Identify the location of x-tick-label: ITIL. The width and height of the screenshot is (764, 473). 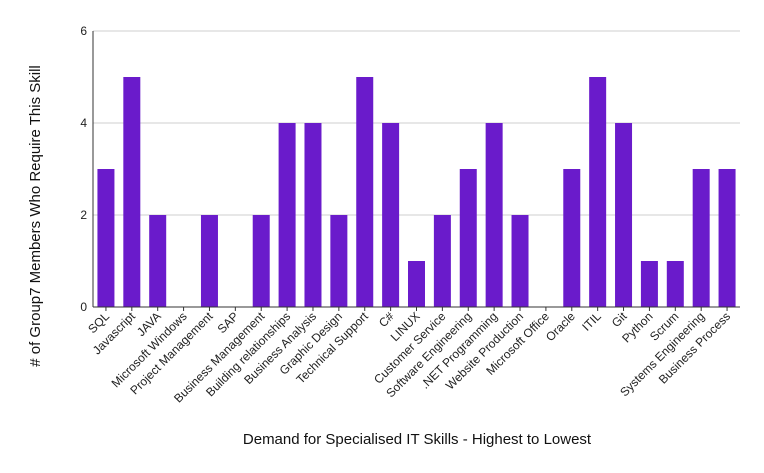
(591, 321).